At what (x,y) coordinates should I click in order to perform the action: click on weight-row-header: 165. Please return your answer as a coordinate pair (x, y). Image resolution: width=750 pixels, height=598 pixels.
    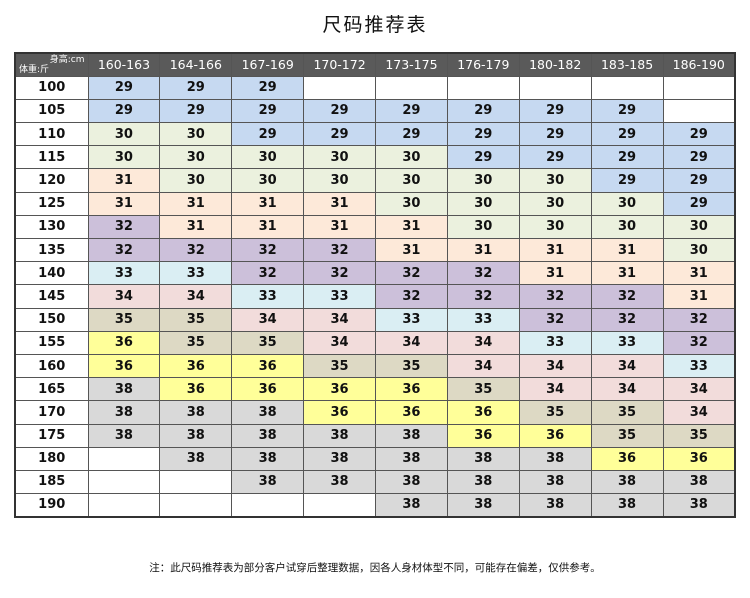
    Looking at the image, I should click on (51, 389).